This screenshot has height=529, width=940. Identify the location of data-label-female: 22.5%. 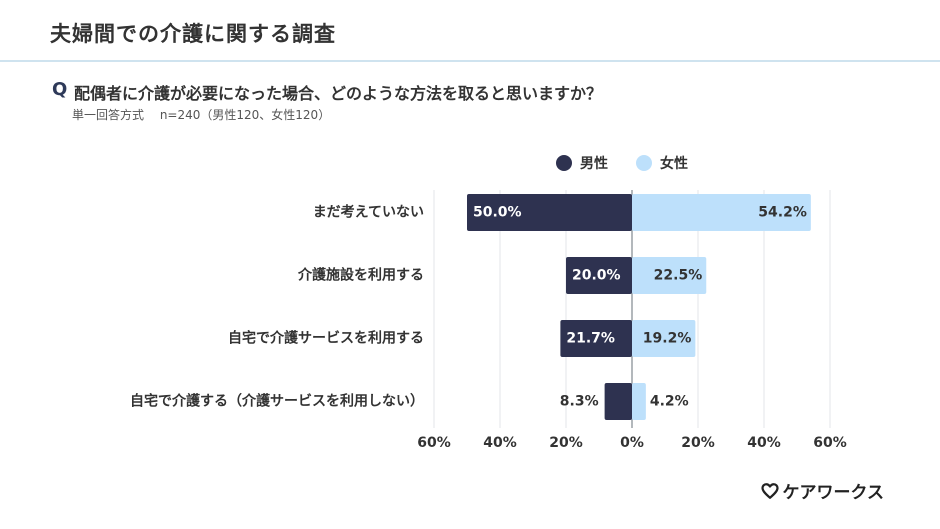
(678, 276).